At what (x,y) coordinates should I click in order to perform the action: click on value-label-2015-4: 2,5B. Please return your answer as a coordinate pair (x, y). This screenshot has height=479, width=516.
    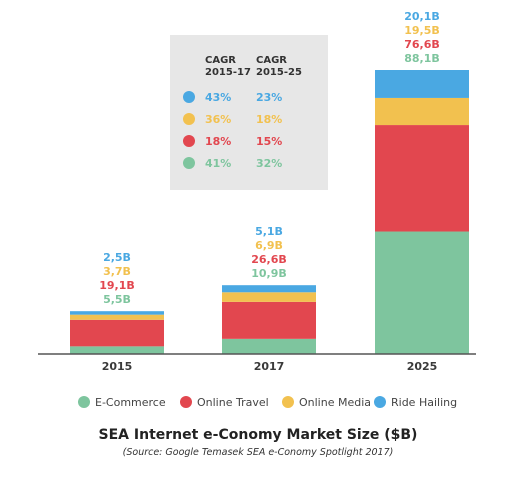
    Looking at the image, I should click on (117, 257).